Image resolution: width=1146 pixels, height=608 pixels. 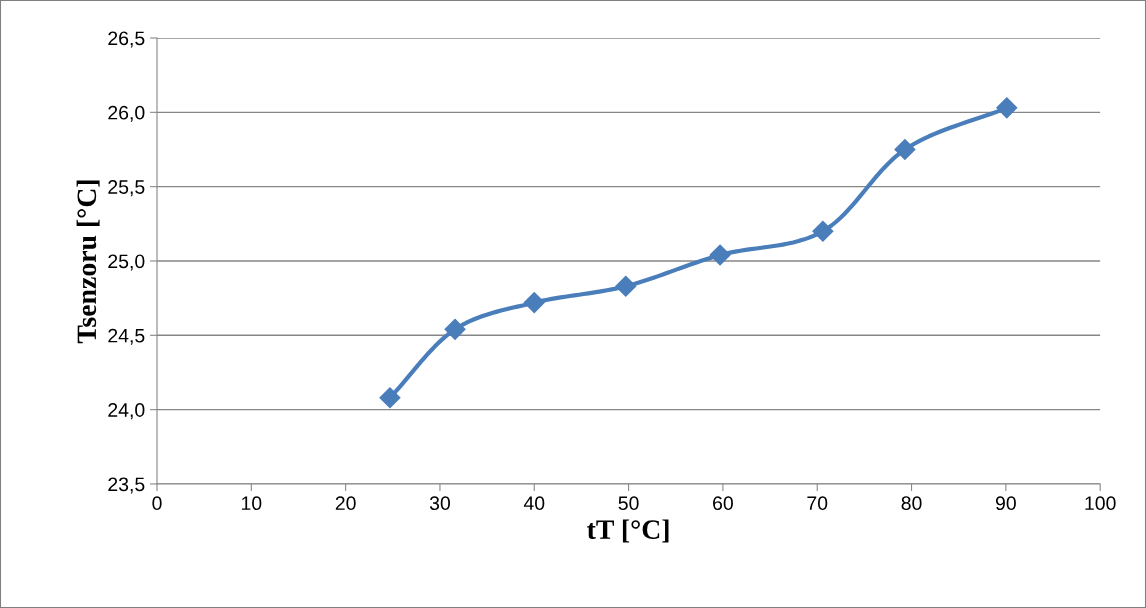 What do you see at coordinates (1100, 503) in the screenshot?
I see `x-tick-label: 100` at bounding box center [1100, 503].